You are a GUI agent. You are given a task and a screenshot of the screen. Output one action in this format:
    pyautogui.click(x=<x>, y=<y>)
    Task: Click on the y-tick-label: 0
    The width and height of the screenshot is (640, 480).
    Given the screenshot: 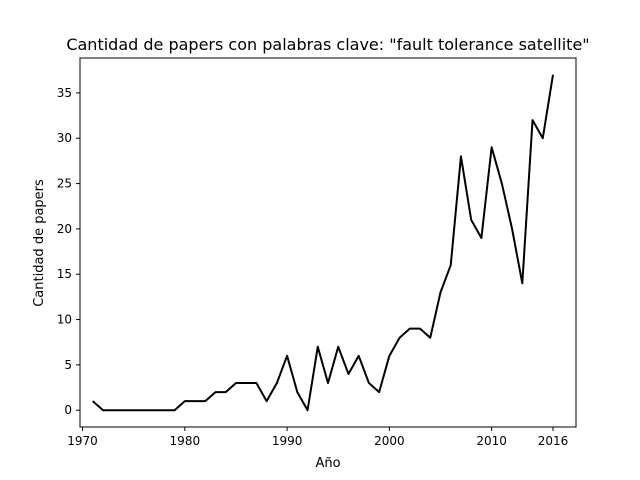 What is the action you would take?
    pyautogui.click(x=68, y=410)
    